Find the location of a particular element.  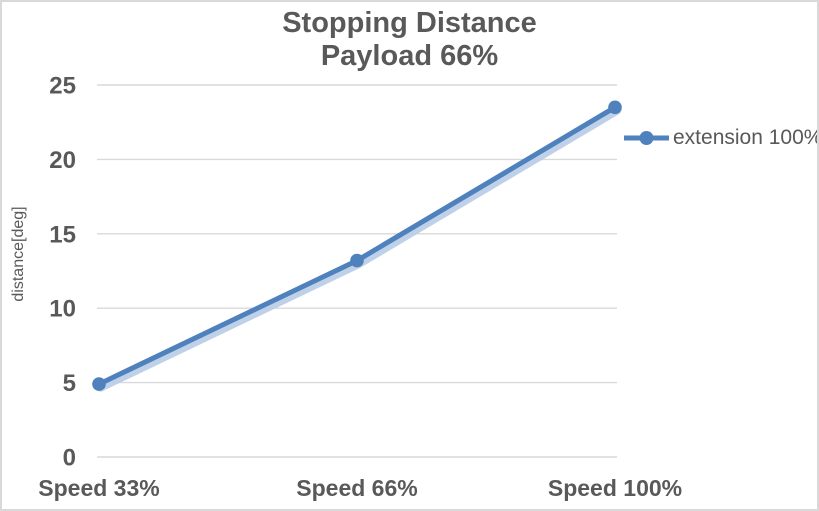

y-tick-label: 5 is located at coordinates (69, 383).